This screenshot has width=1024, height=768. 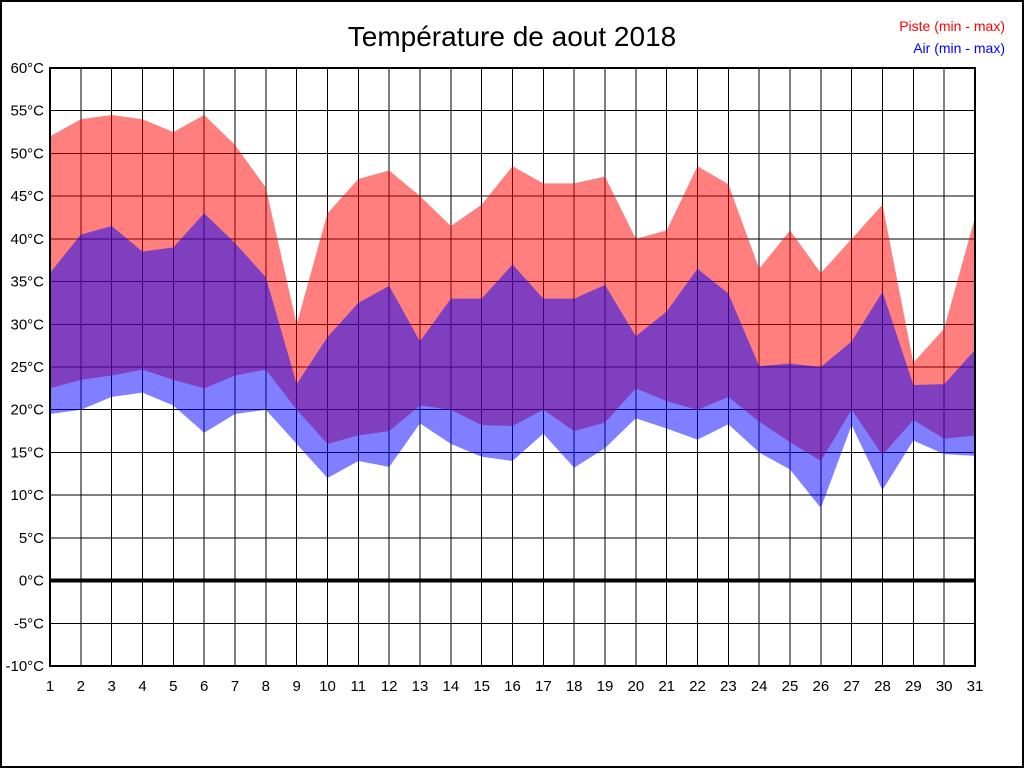 I want to click on y-tick-label: 15°C, so click(x=27, y=452).